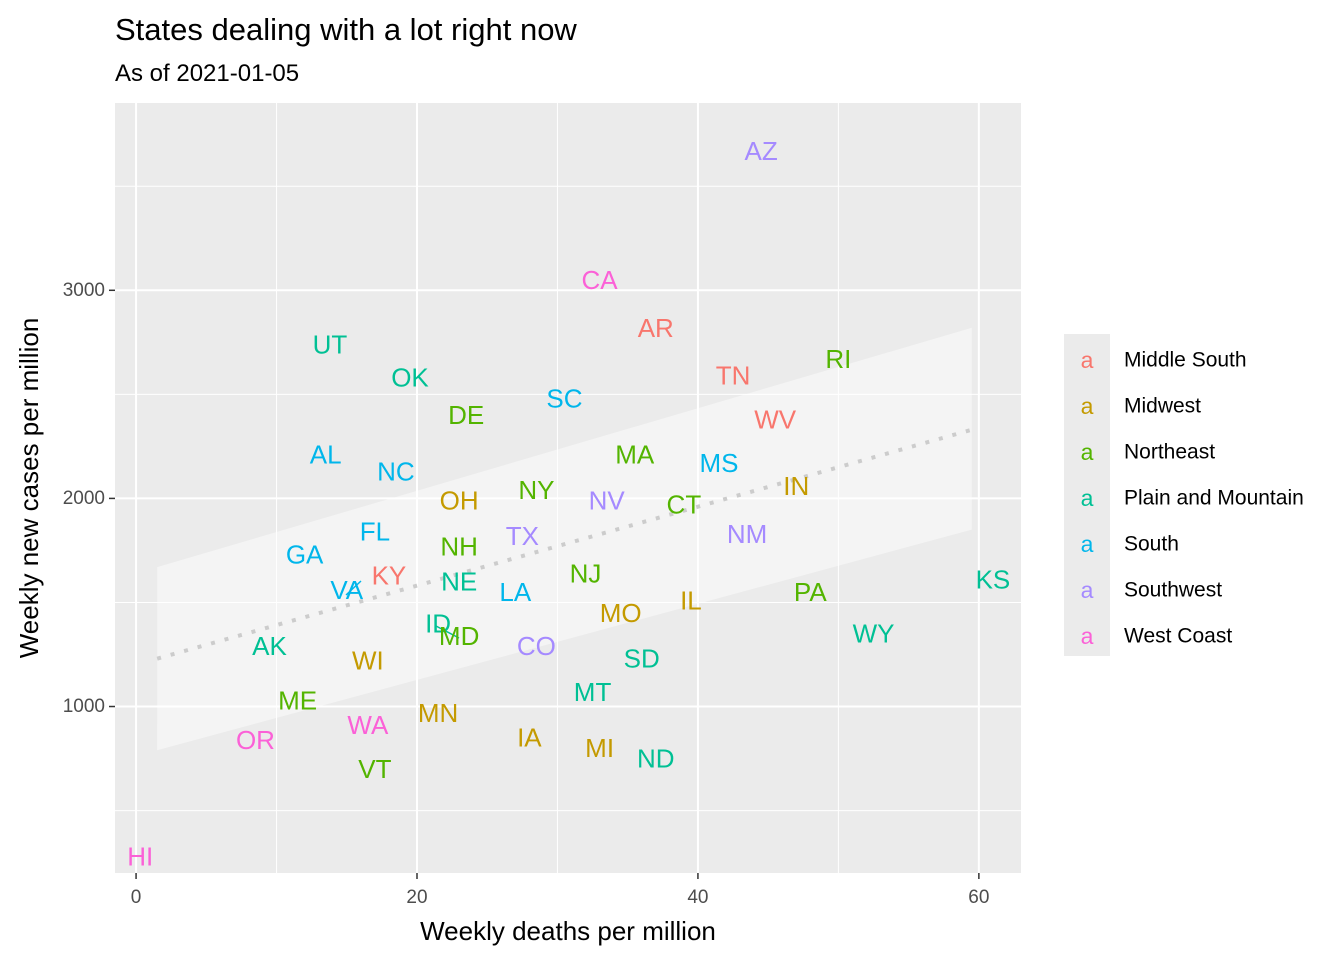 This screenshot has width=1344, height=960. Describe the element at coordinates (593, 692) in the screenshot. I see `point-label-MT: MT` at that location.